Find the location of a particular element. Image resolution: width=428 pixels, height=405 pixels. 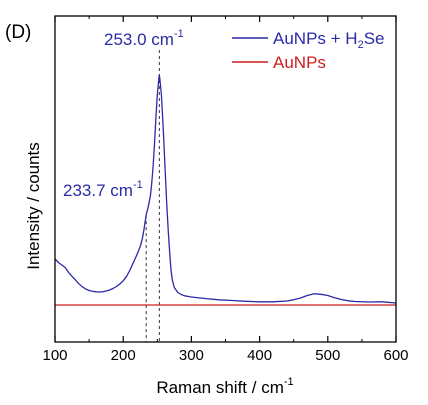

y-axis-label: Intensity / counts is located at coordinates (33, 206).